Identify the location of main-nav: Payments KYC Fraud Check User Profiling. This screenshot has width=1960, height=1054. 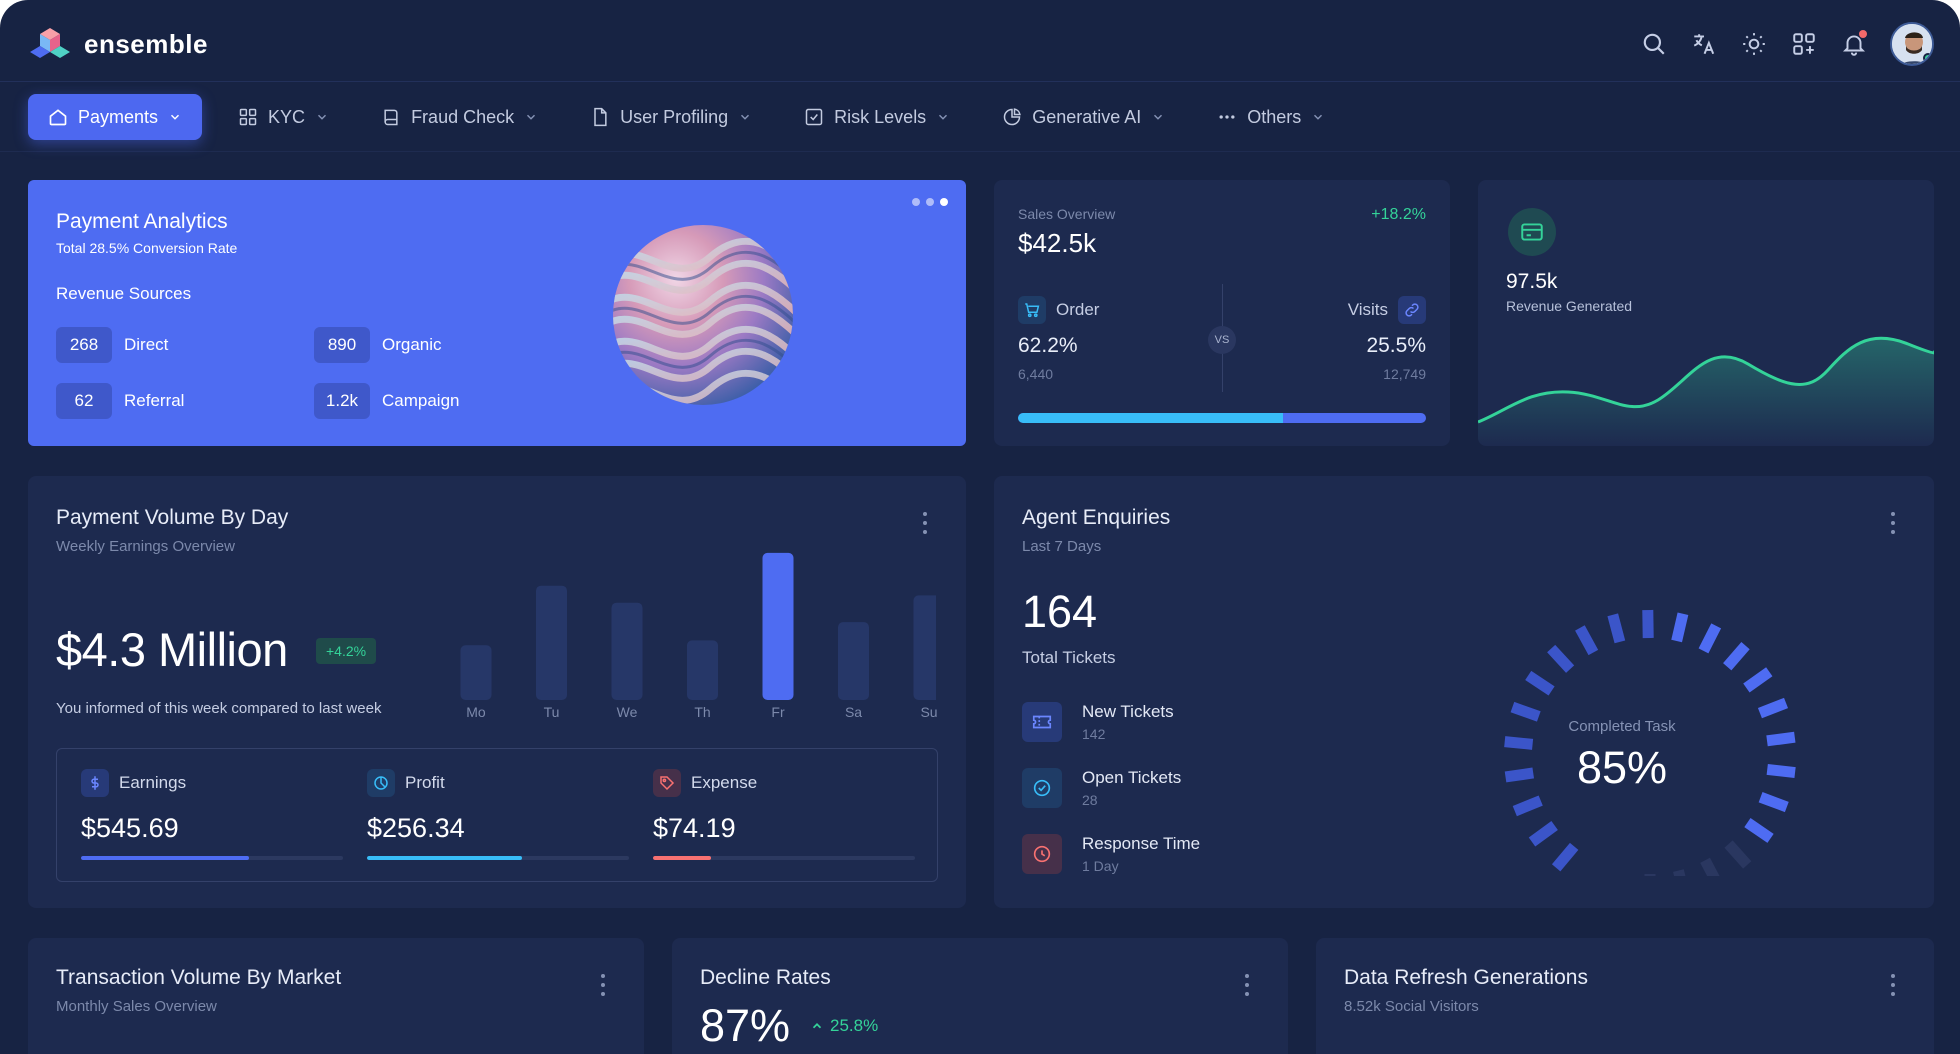
(980, 117).